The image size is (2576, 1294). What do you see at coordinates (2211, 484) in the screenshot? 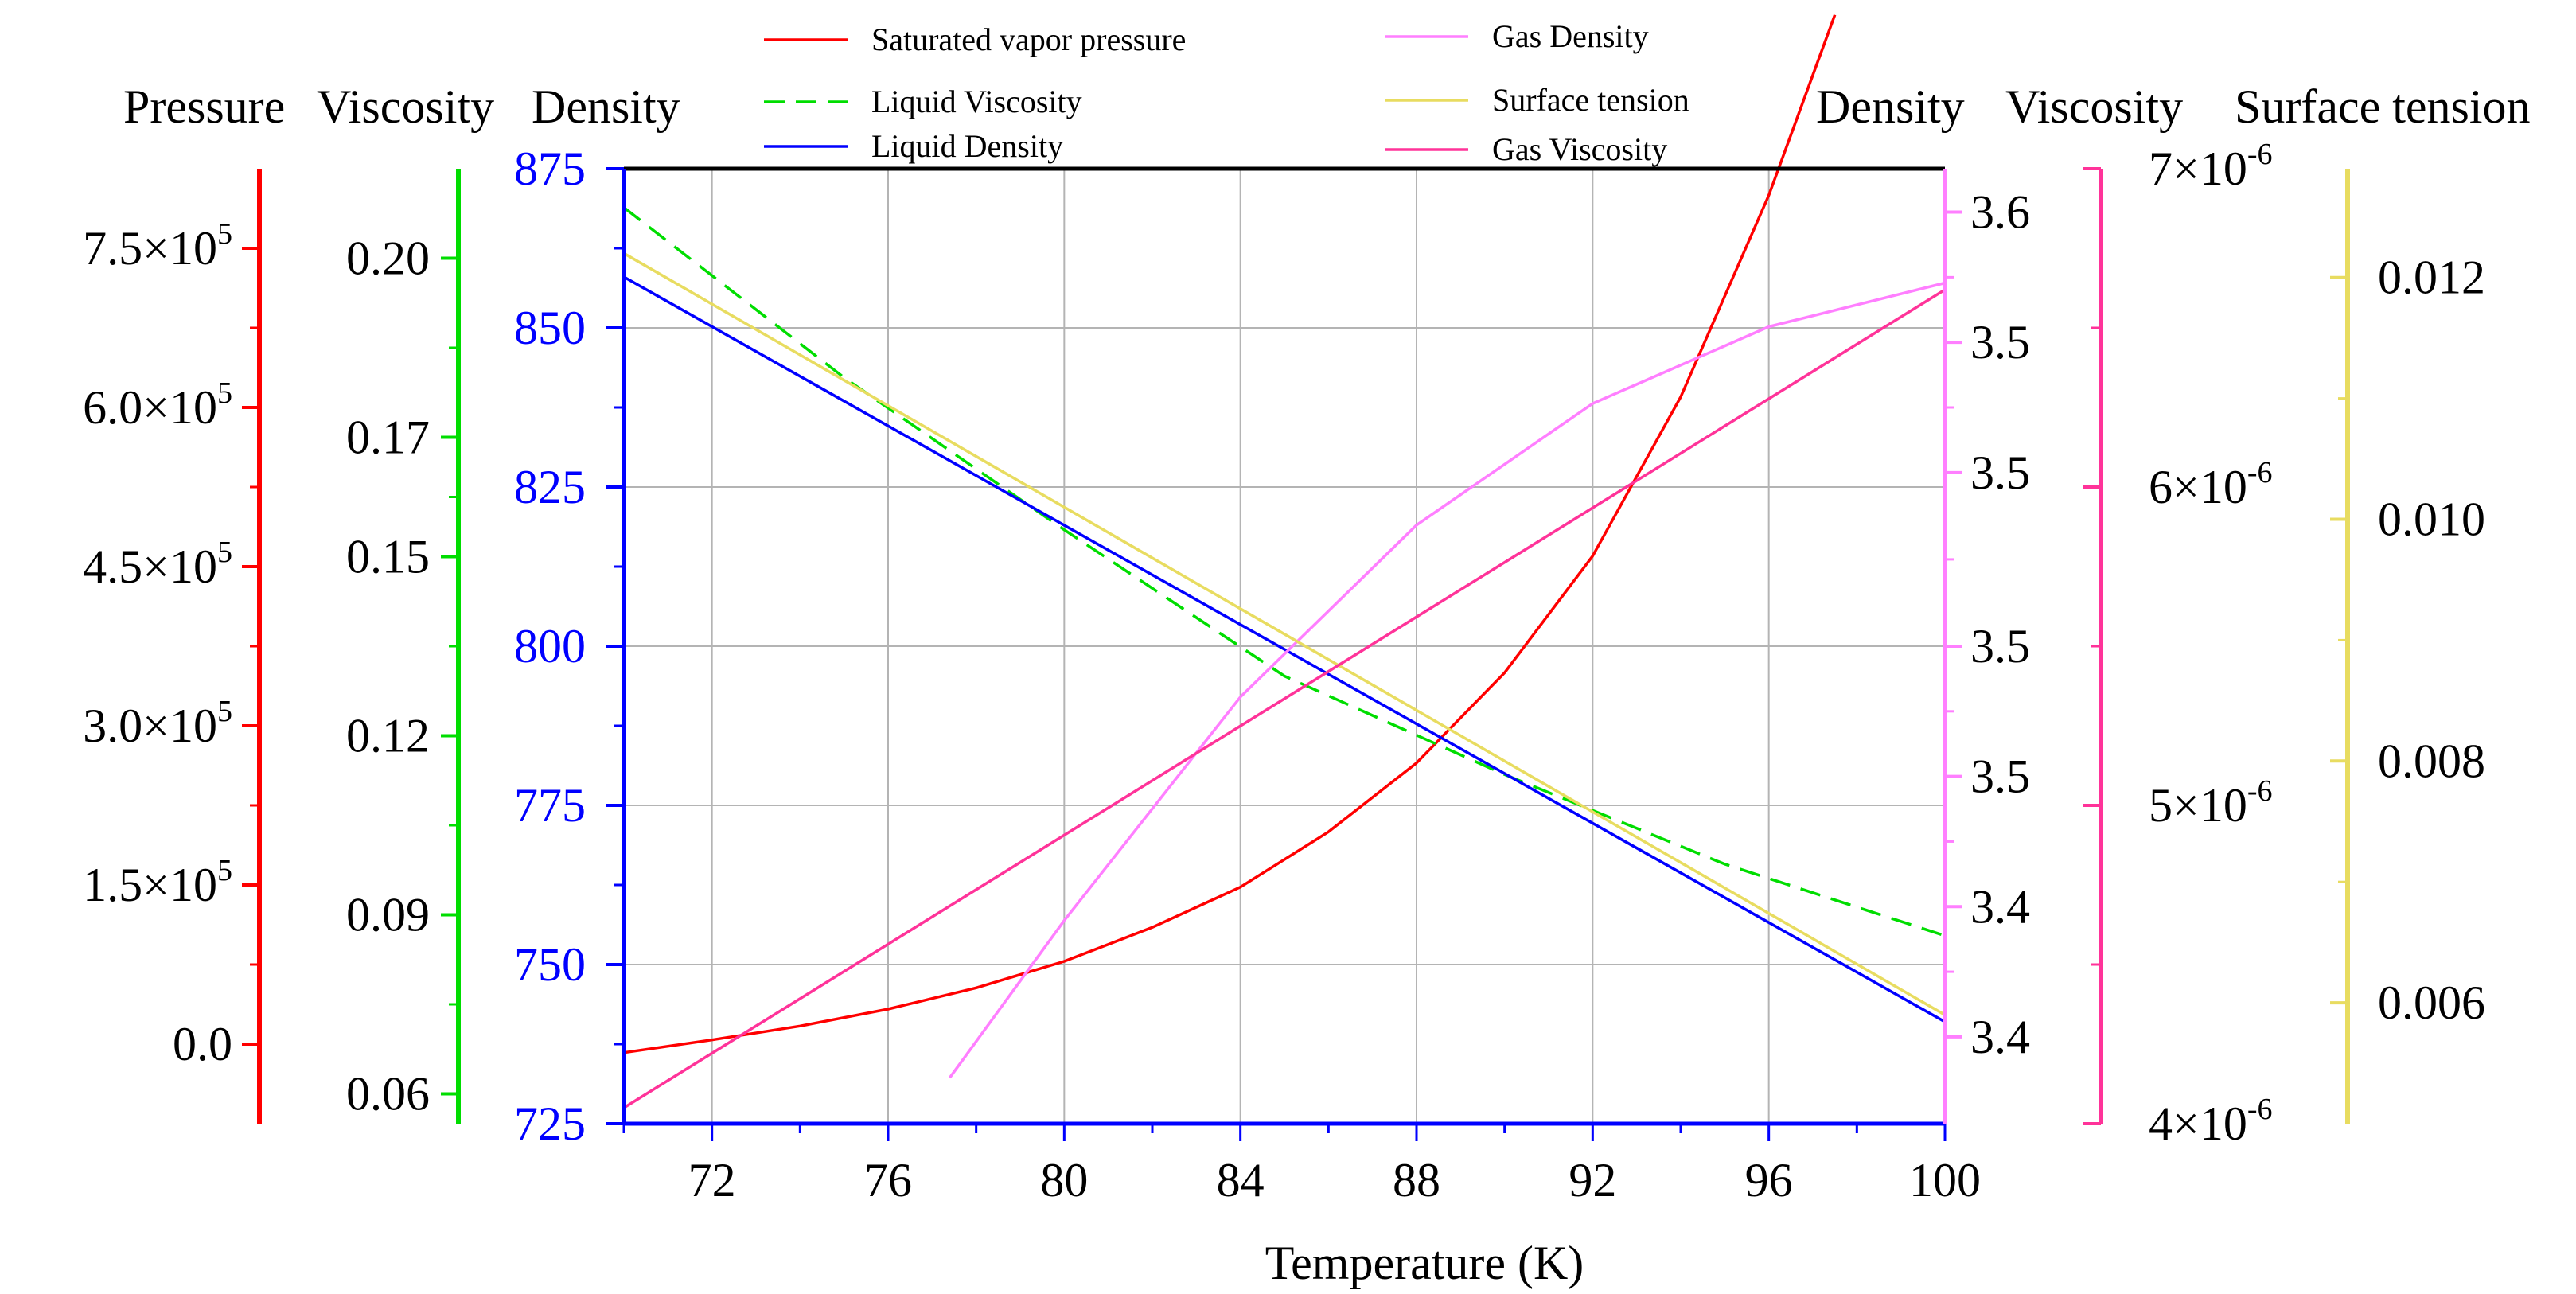
I see `gas-viscosity-tick-label: 6×10⁻⁶` at bounding box center [2211, 484].